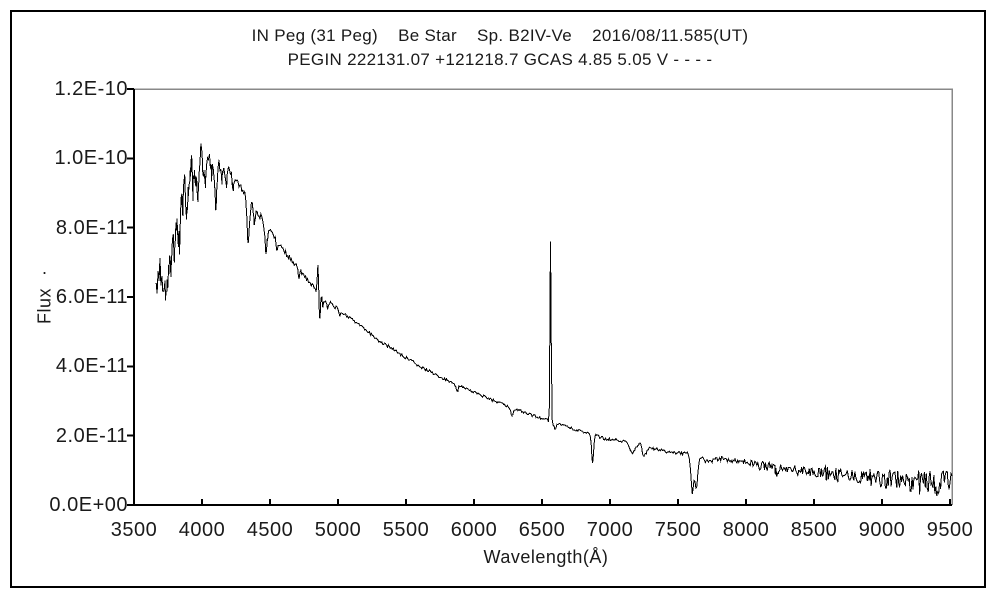 Image resolution: width=1000 pixels, height=600 pixels. I want to click on x-tick-label: 9500, so click(950, 530).